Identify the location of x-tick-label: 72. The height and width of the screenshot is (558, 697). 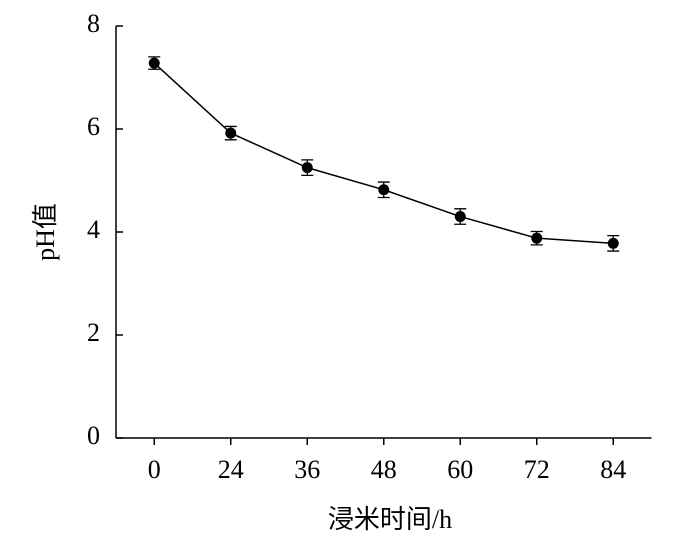
(537, 469).